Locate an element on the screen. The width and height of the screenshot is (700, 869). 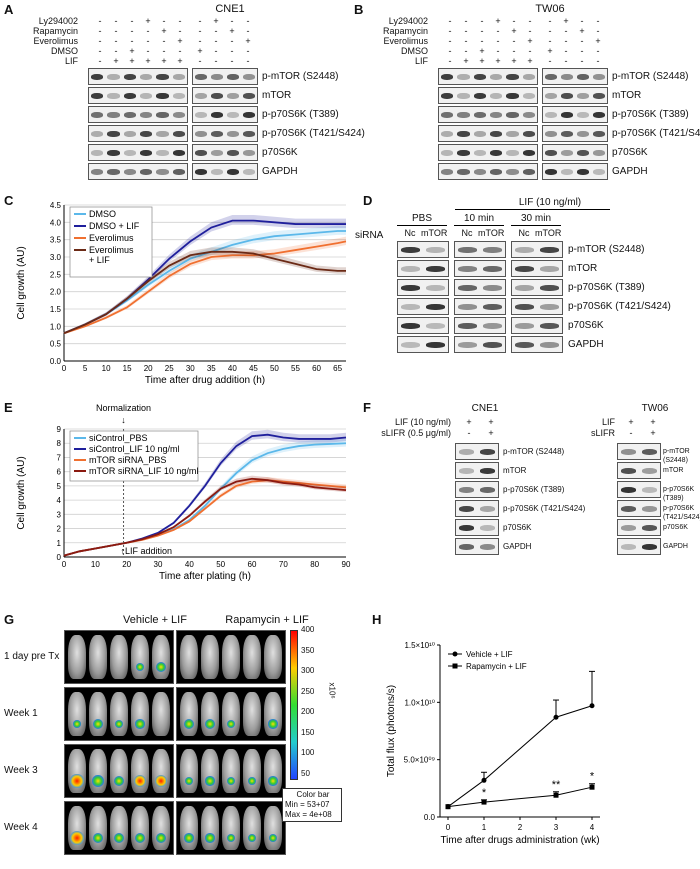
blot-b-treatment-label: Ly294002 is located at coordinates (408, 21).